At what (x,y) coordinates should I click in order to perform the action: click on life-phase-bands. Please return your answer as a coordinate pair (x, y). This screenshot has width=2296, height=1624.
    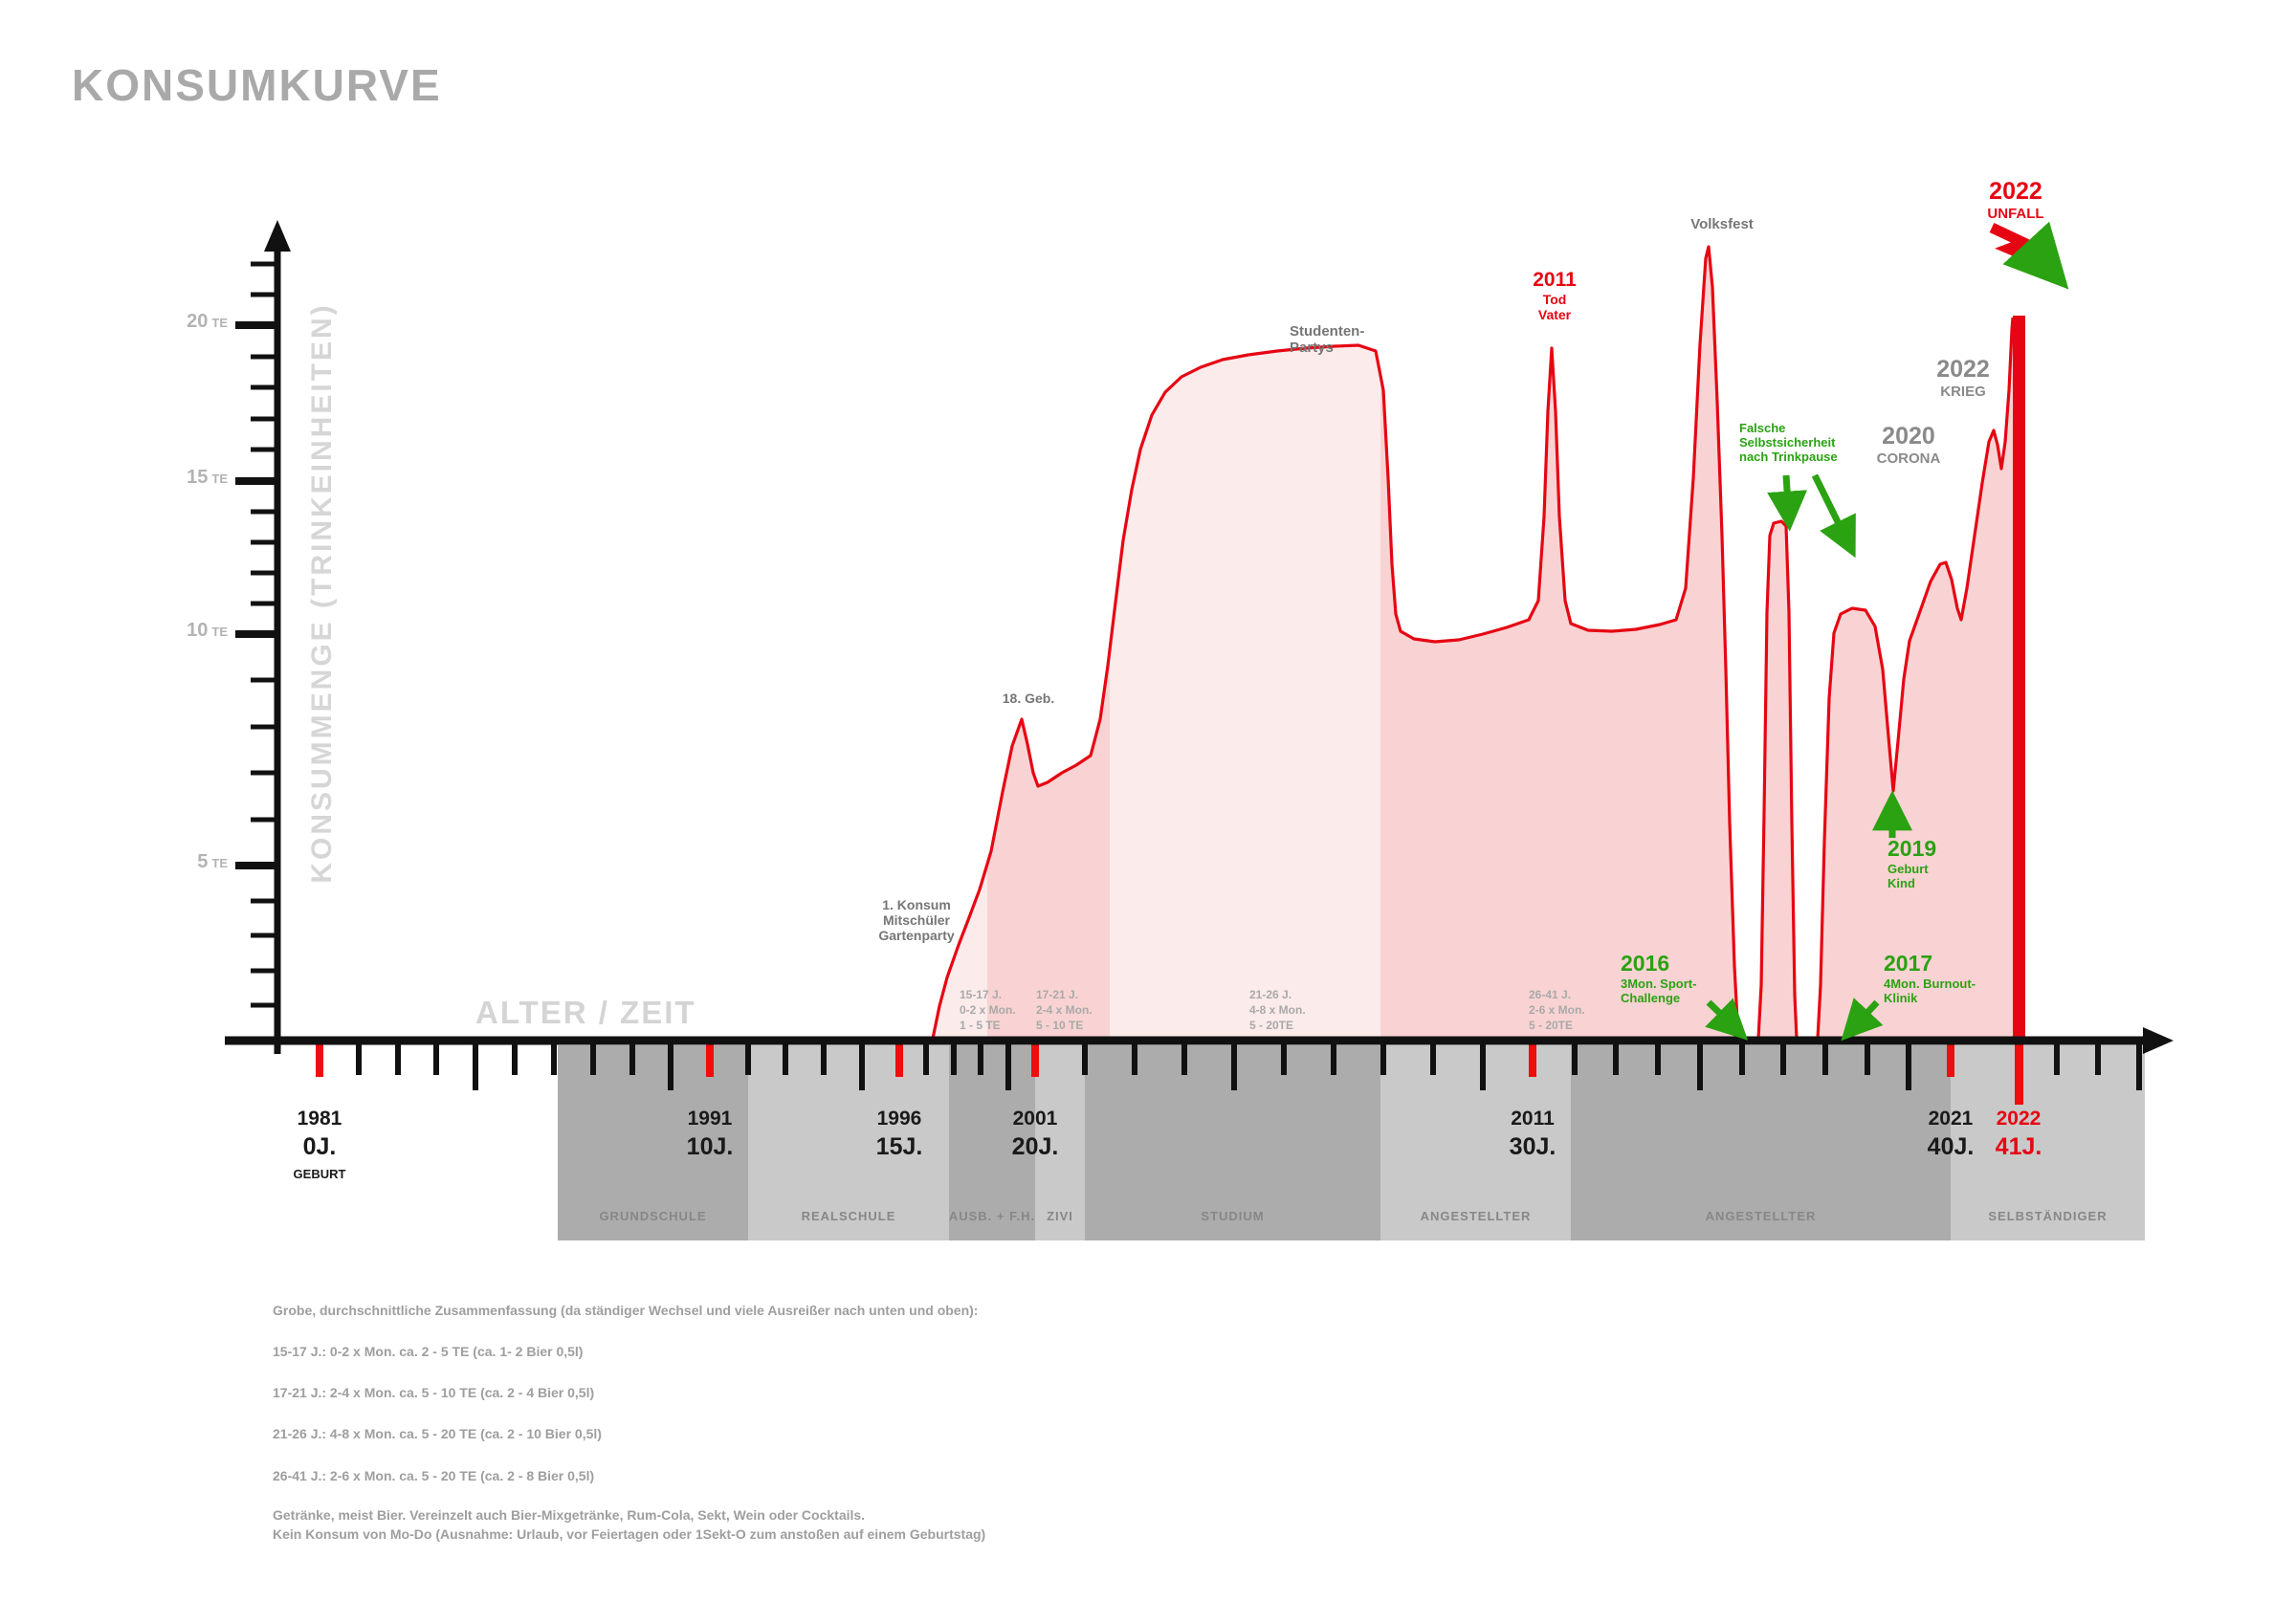
    Looking at the image, I should click on (1352, 1142).